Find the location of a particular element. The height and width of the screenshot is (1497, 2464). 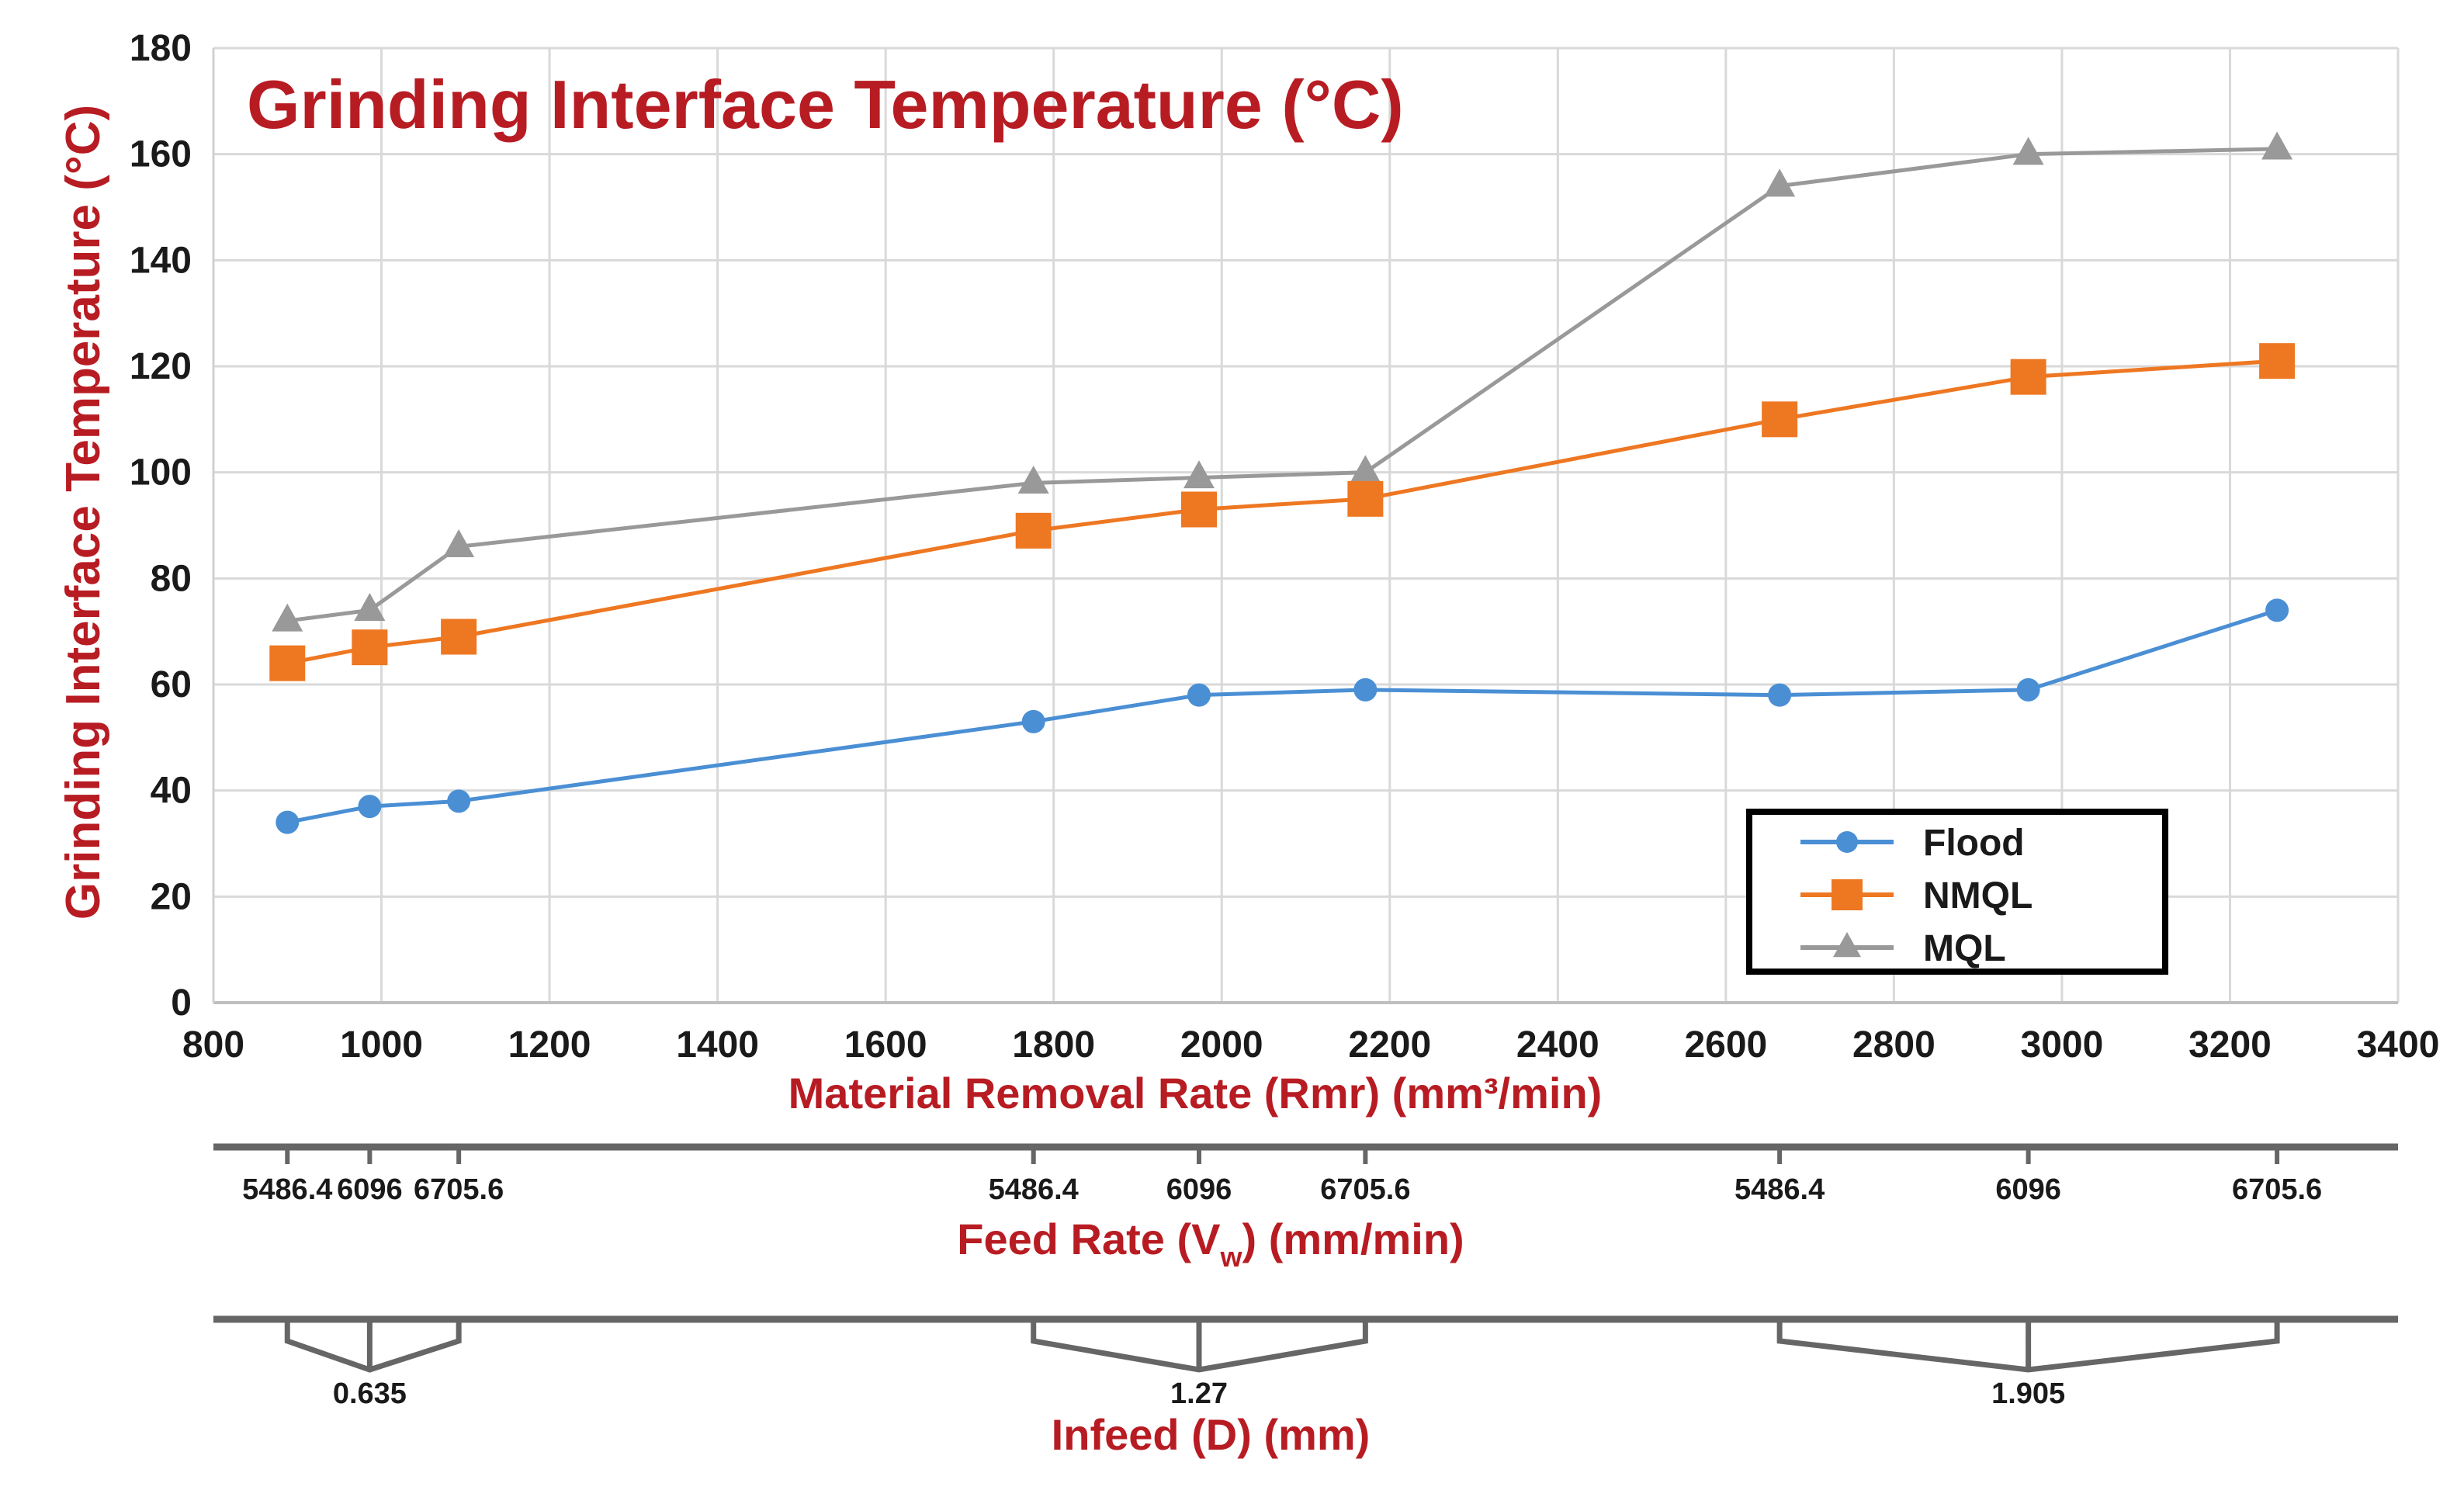

infeed-axis: Infeed (D) (mm) 0.635 1.27 1.905 is located at coordinates (1305, 1387).